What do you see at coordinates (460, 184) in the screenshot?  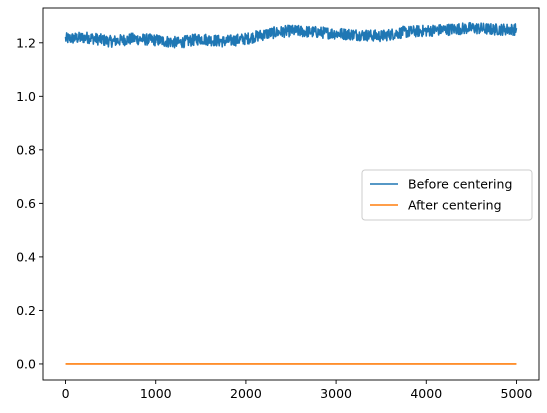 I see `legend-label-0: Before centering` at bounding box center [460, 184].